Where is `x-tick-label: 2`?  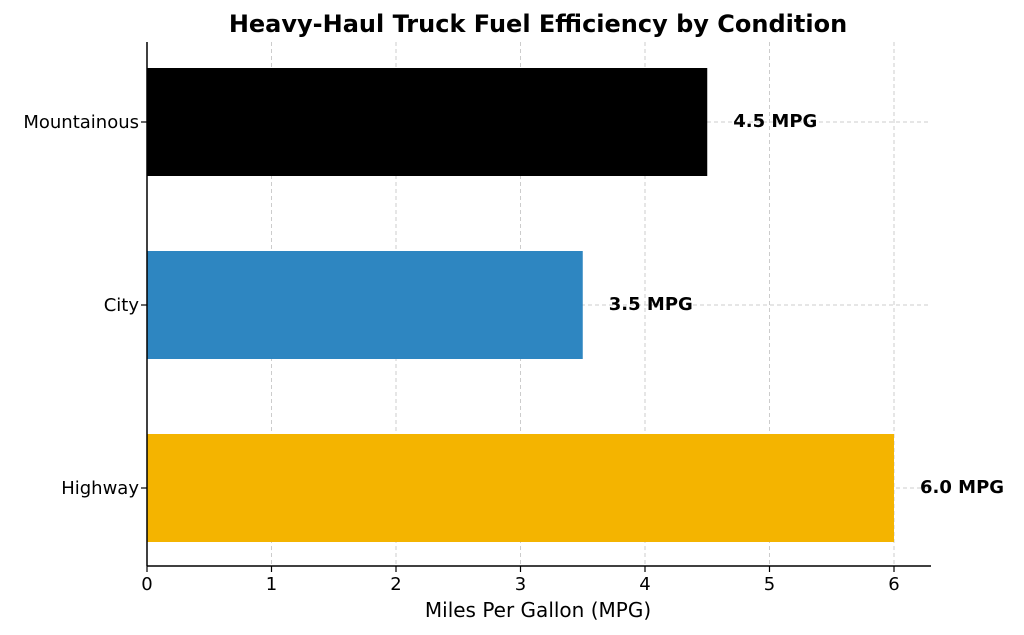
x-tick-label: 2 is located at coordinates (395, 584).